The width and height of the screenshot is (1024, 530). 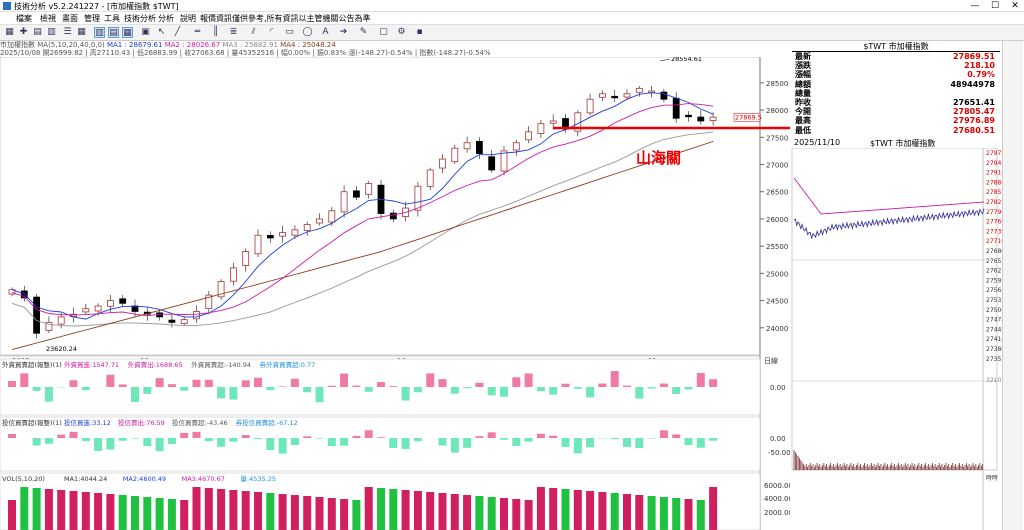 What do you see at coordinates (1015, 6) in the screenshot?
I see `close-button: ✕` at bounding box center [1015, 6].